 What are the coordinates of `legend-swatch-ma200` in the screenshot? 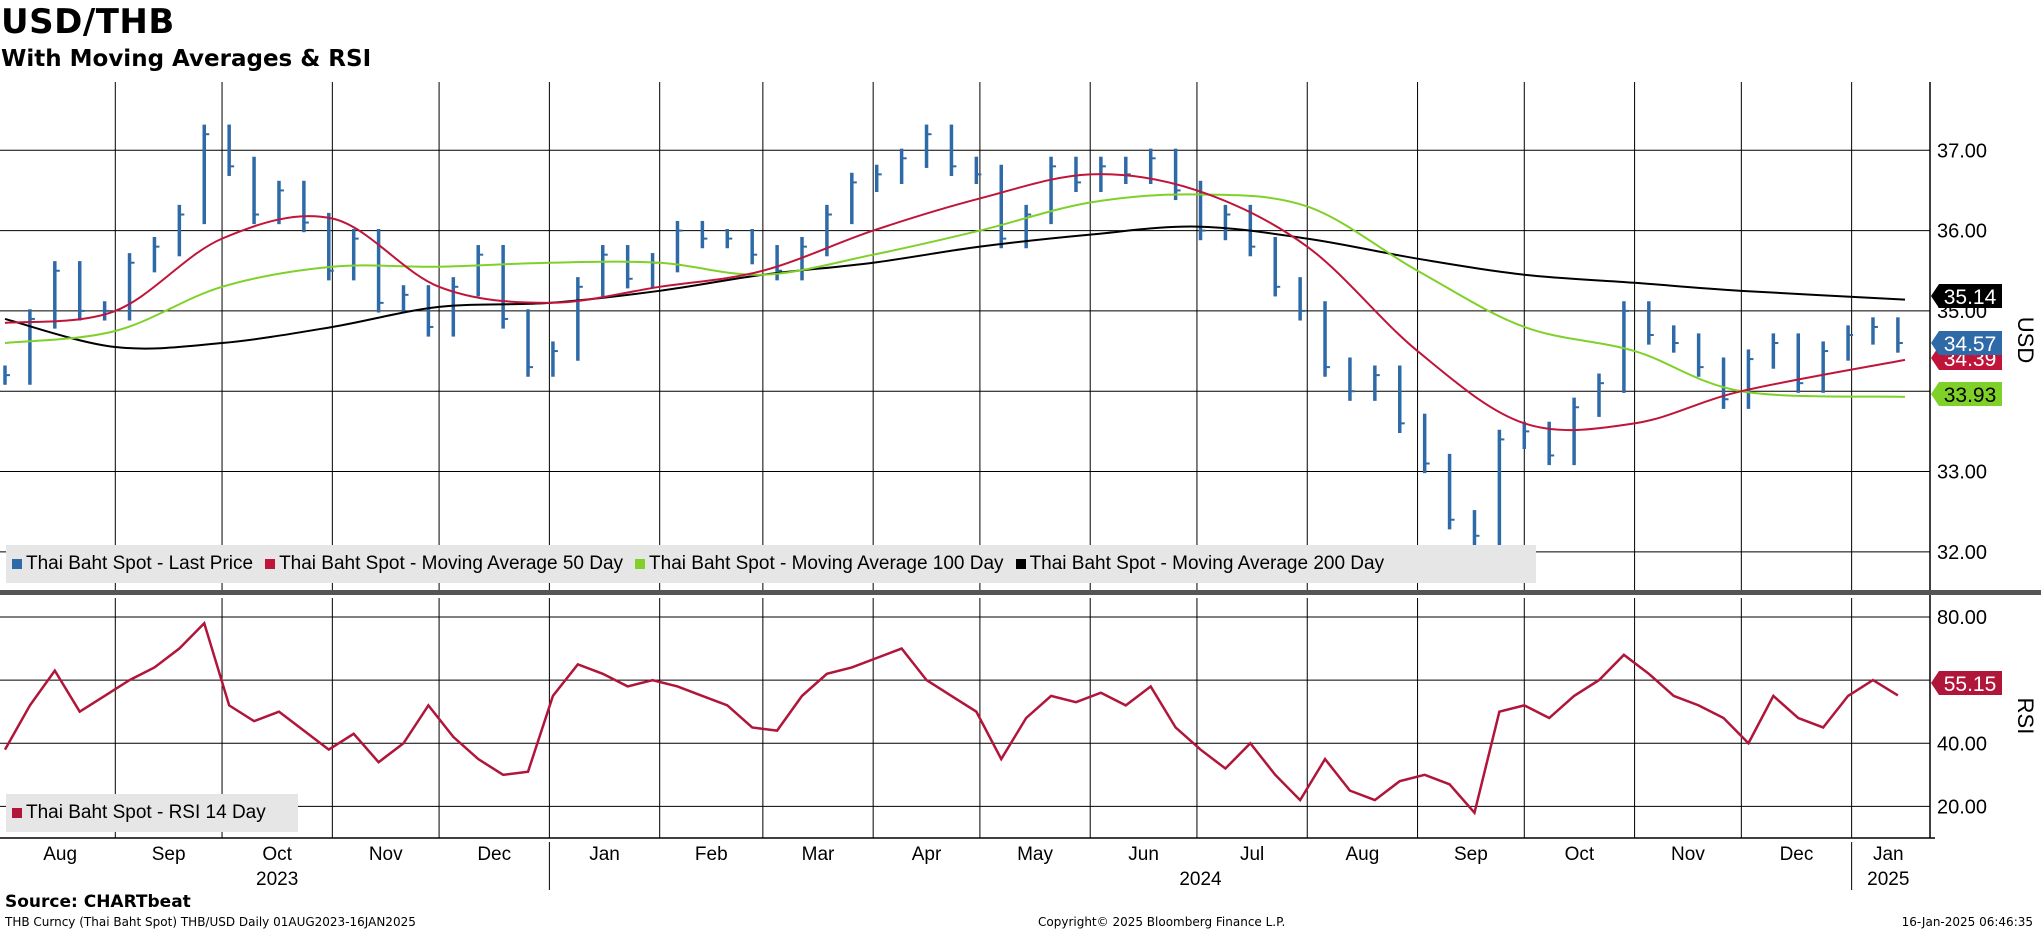 It's located at (1020, 564).